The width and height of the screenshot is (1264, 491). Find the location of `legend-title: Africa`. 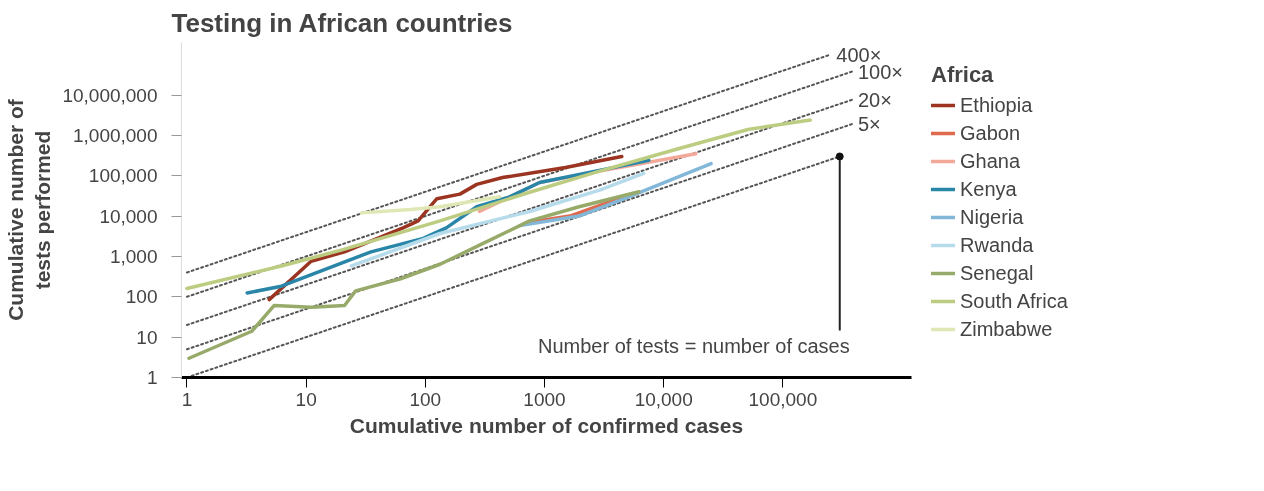

legend-title: Africa is located at coordinates (963, 75).